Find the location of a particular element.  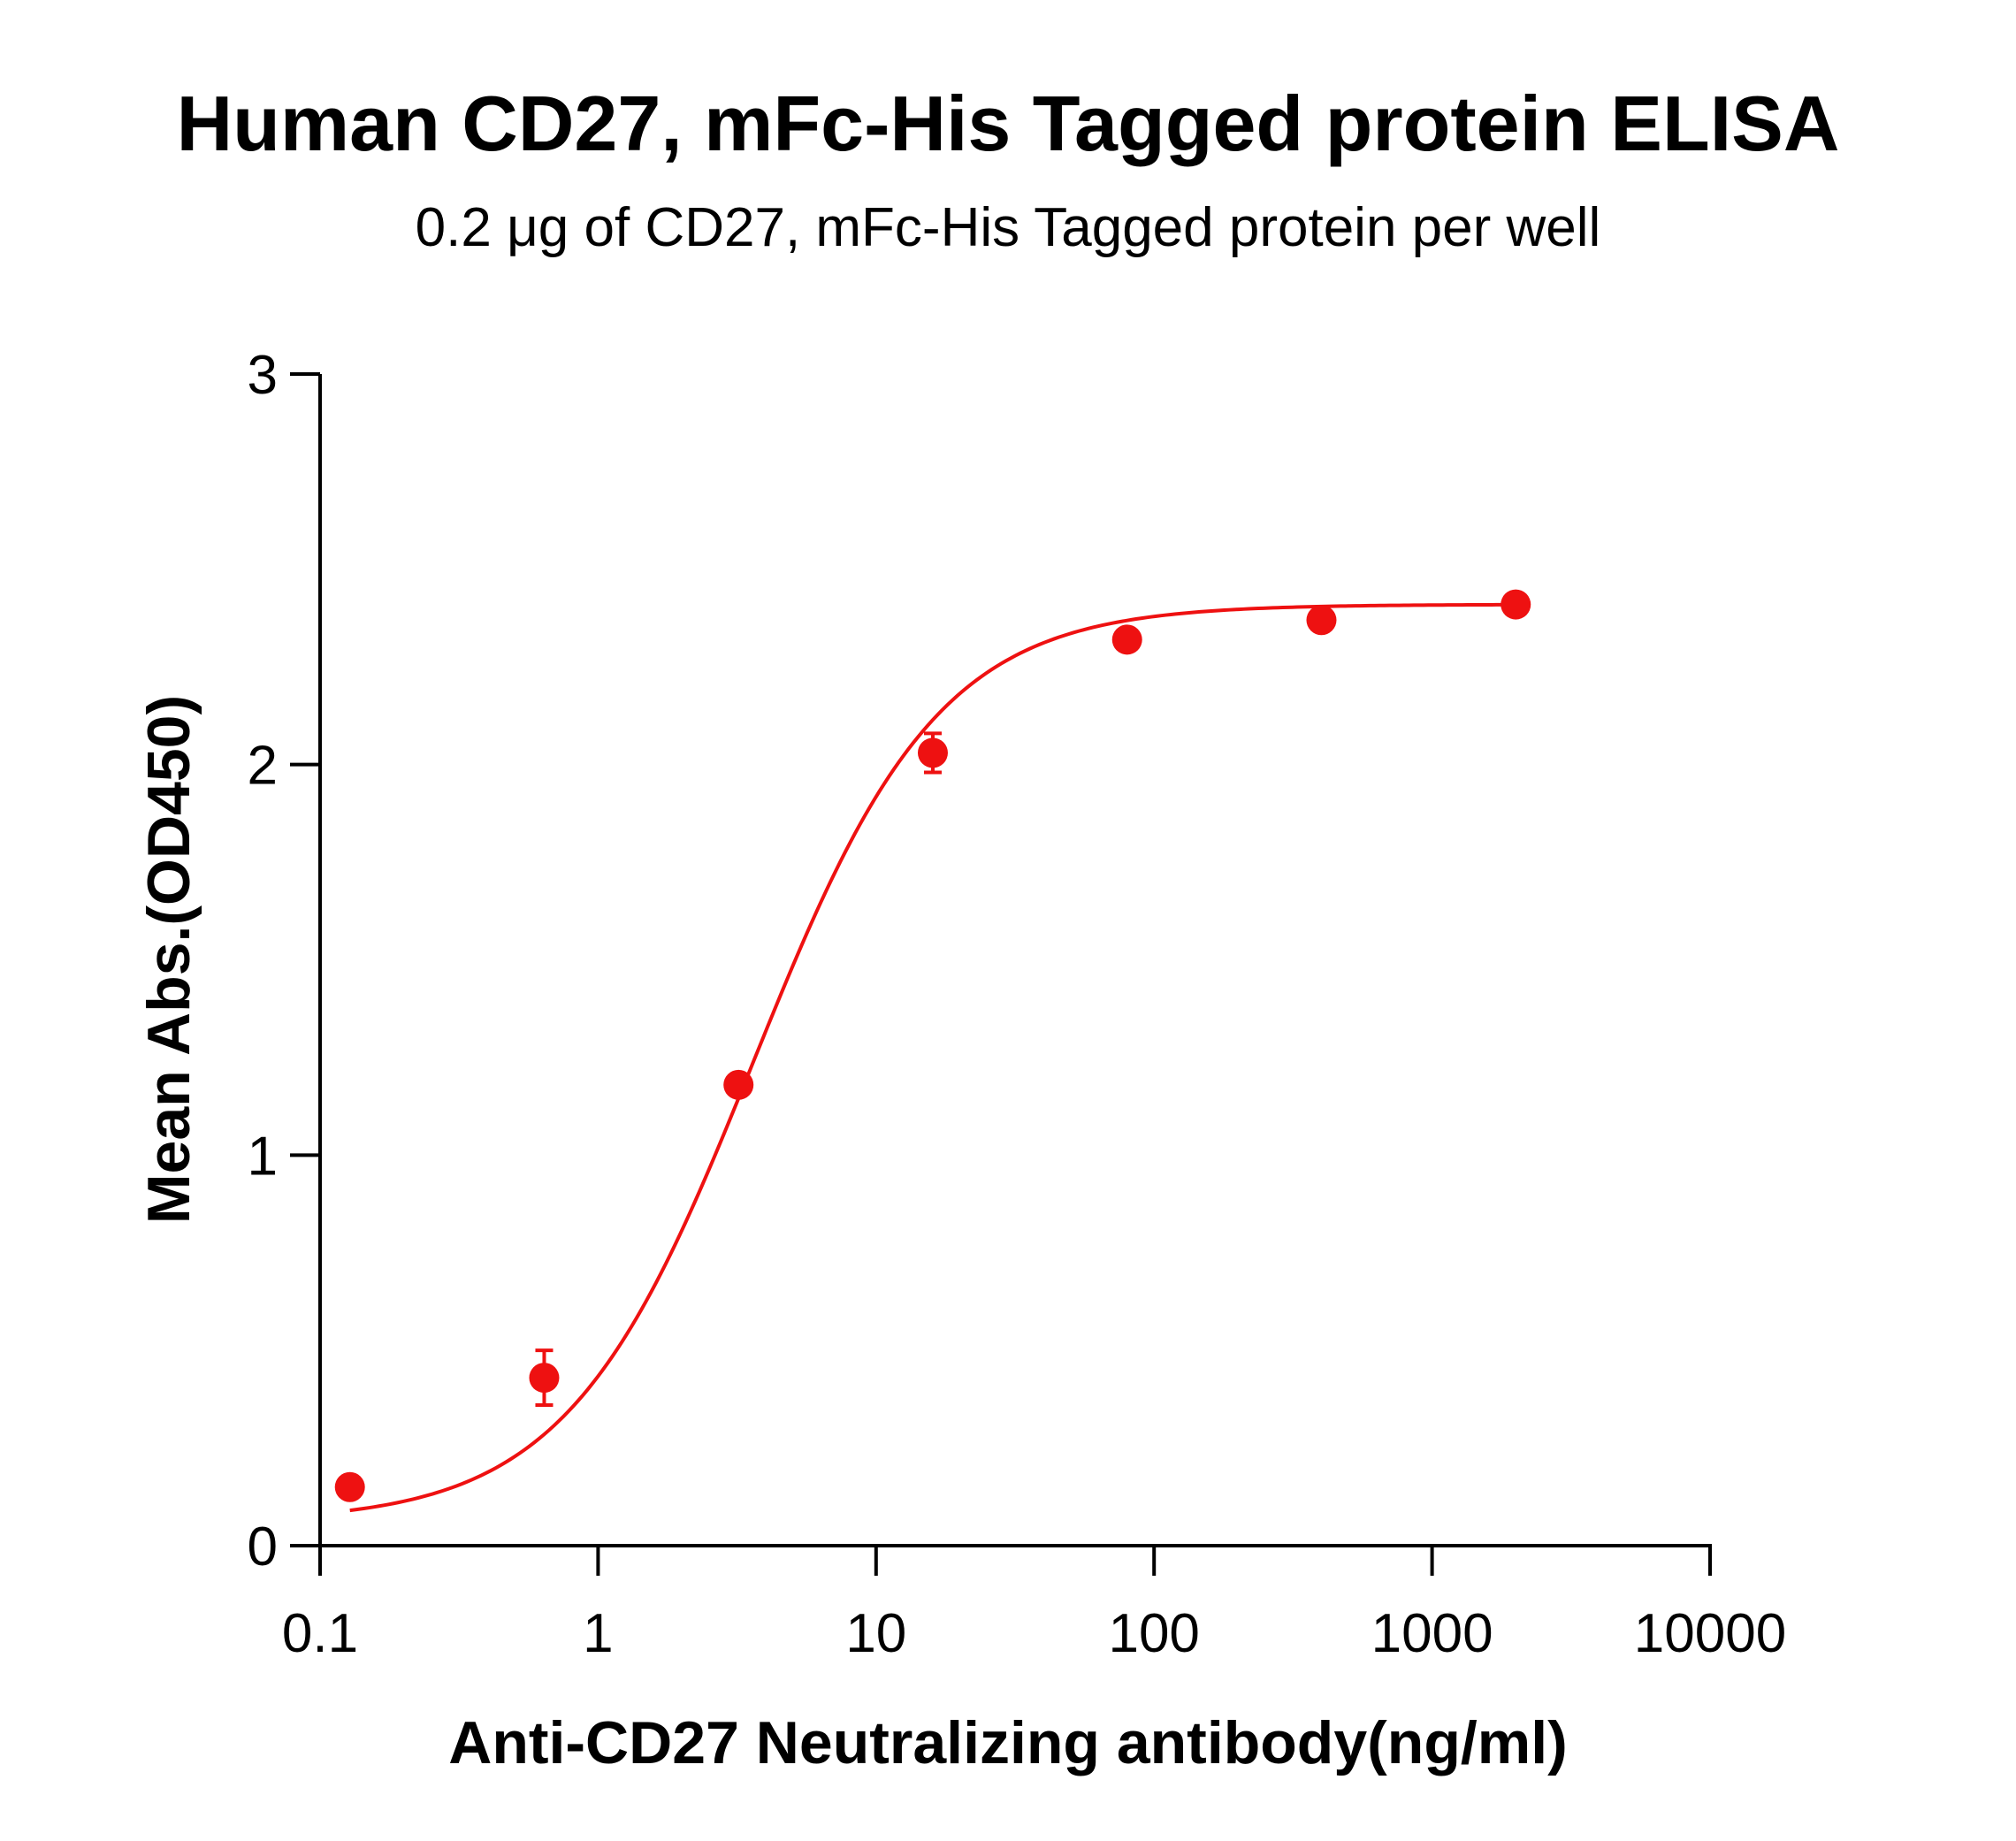

y-tick-label: 1 is located at coordinates (263, 1156).